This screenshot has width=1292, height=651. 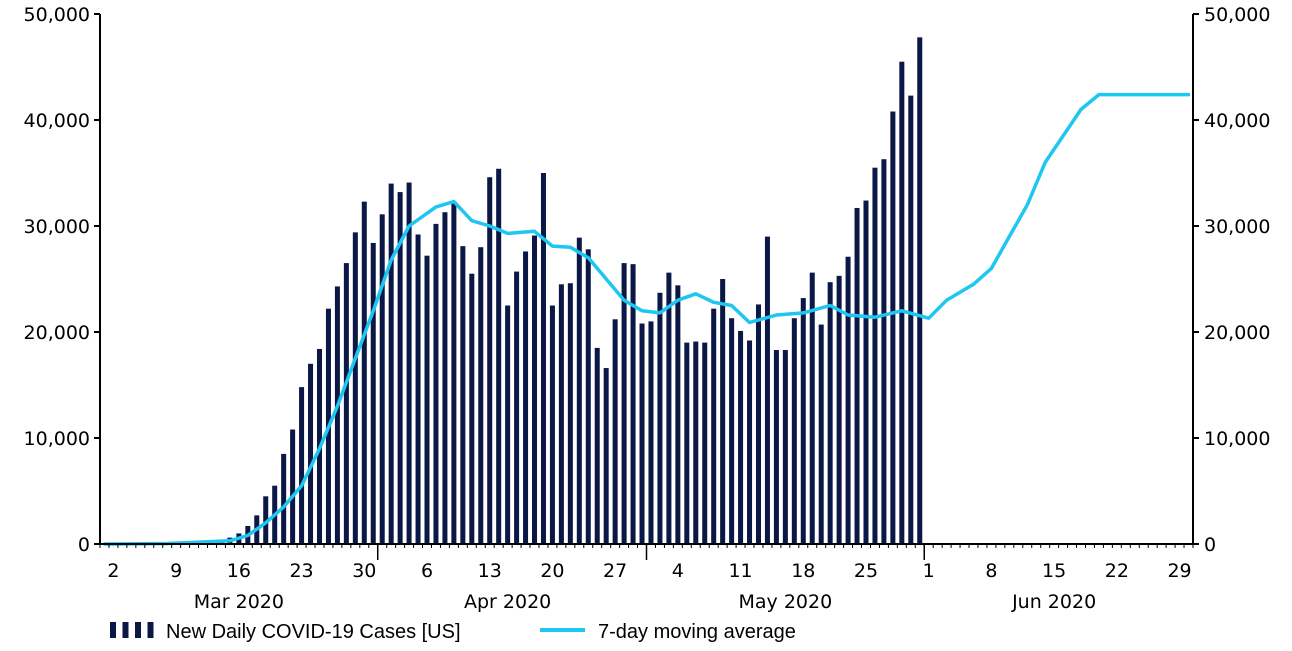 I want to click on month-label: Mar 2020, so click(x=239, y=602).